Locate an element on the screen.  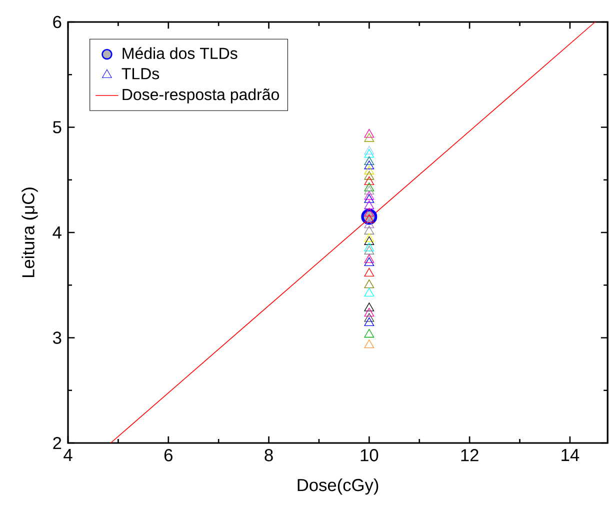
x-tick-label: 8 is located at coordinates (268, 455).